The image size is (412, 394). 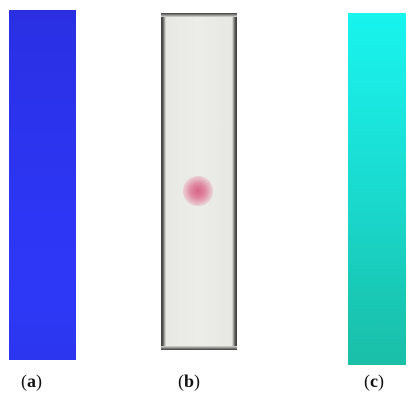 I want to click on sample-spot, so click(x=198, y=191).